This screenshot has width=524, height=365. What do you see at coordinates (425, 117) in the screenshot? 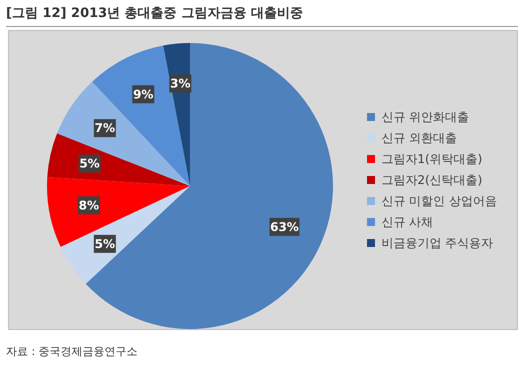
I see `legend-label: 신규 위안화대출` at bounding box center [425, 117].